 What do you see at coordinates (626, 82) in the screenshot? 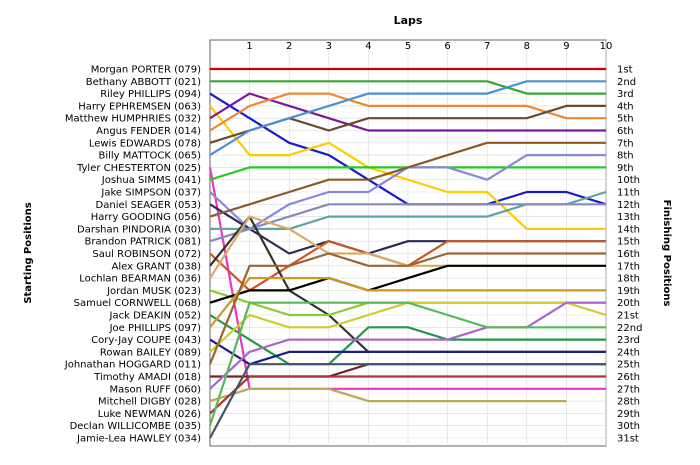
I see `finishing-label: 2nd` at bounding box center [626, 82].